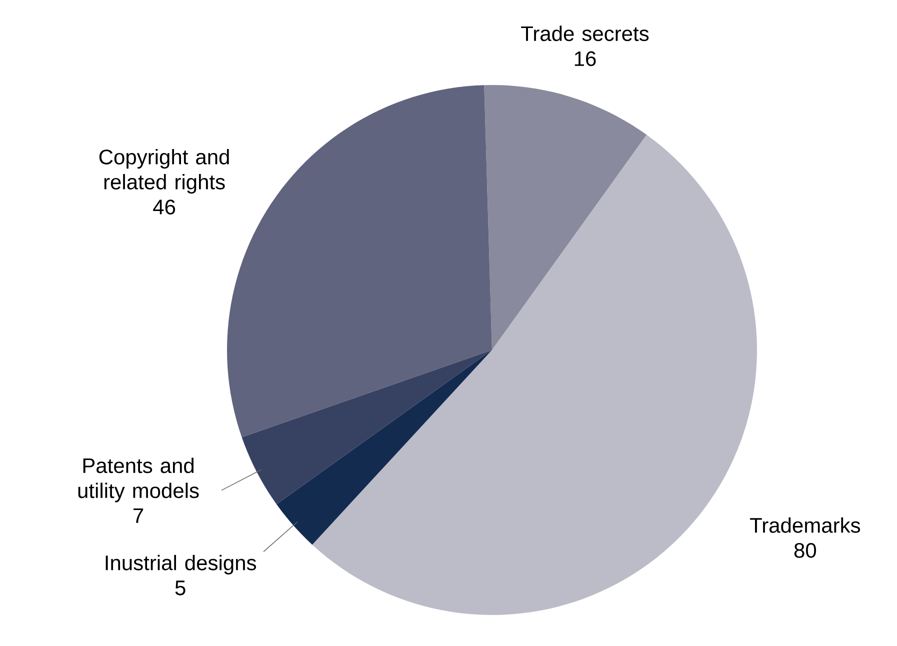 Image resolution: width=897 pixels, height=646 pixels. Describe the element at coordinates (585, 58) in the screenshot. I see `data-label: 16` at that location.